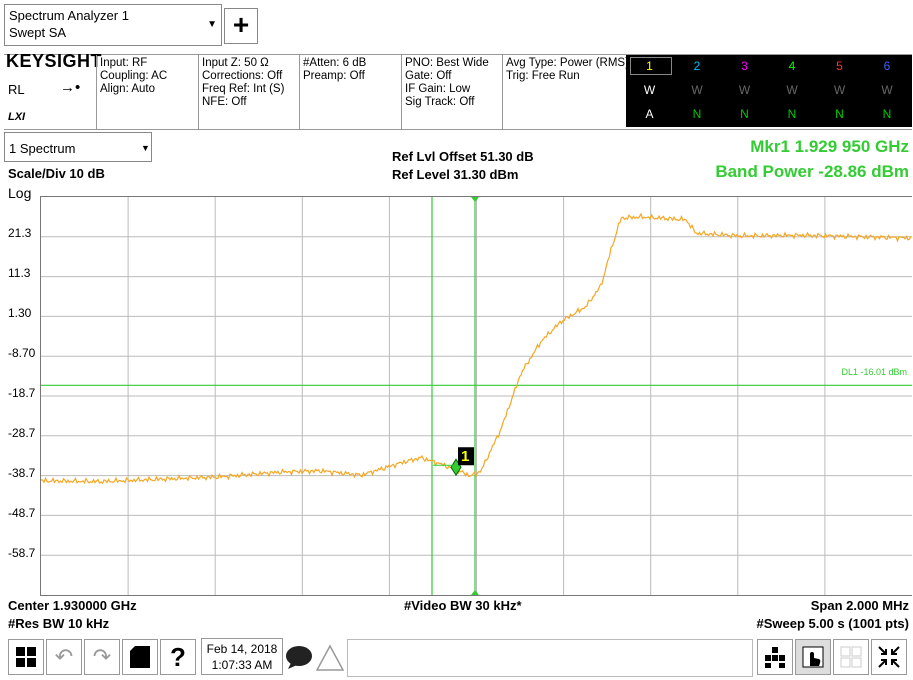 The height and width of the screenshot is (680, 913). What do you see at coordinates (243, 89) in the screenshot?
I see `freq-ref: Freq Ref: Int (S)` at bounding box center [243, 89].